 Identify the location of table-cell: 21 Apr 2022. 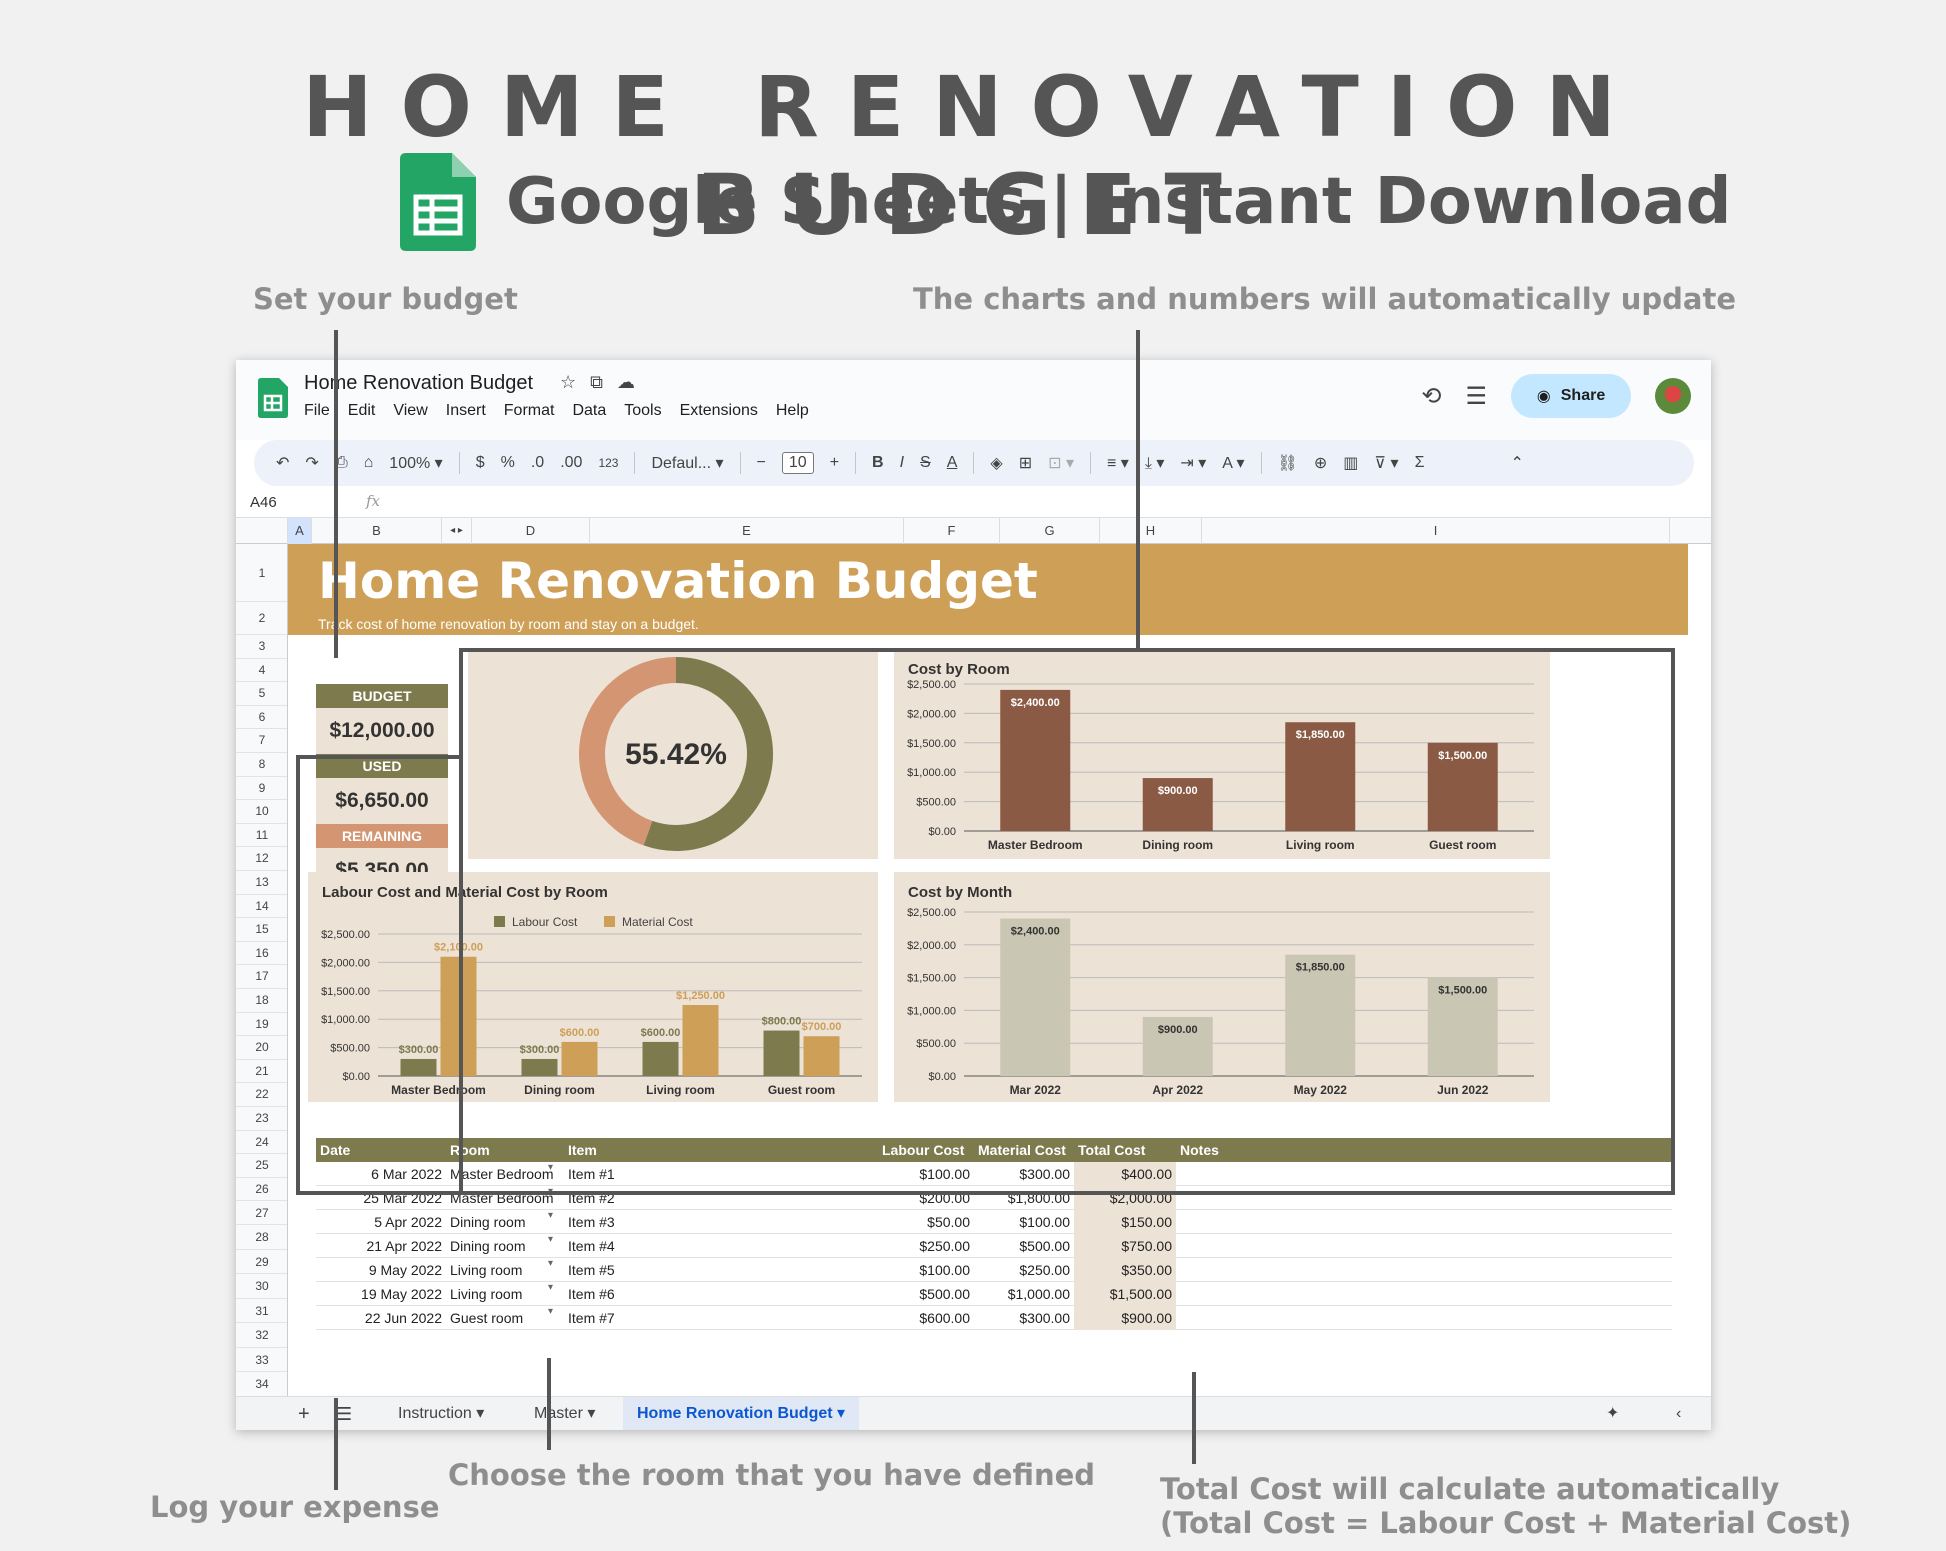
(404, 1246).